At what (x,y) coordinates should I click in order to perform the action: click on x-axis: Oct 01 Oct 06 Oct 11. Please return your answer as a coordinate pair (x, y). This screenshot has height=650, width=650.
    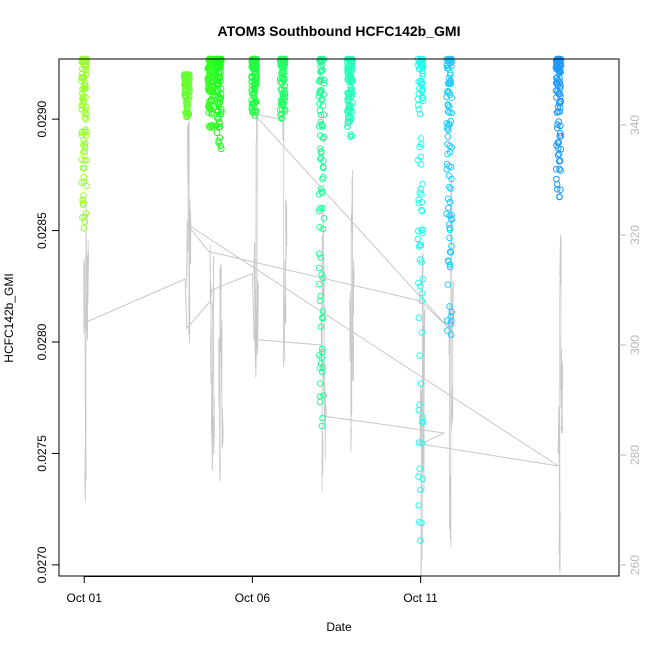
    Looking at the image, I should click on (252, 590).